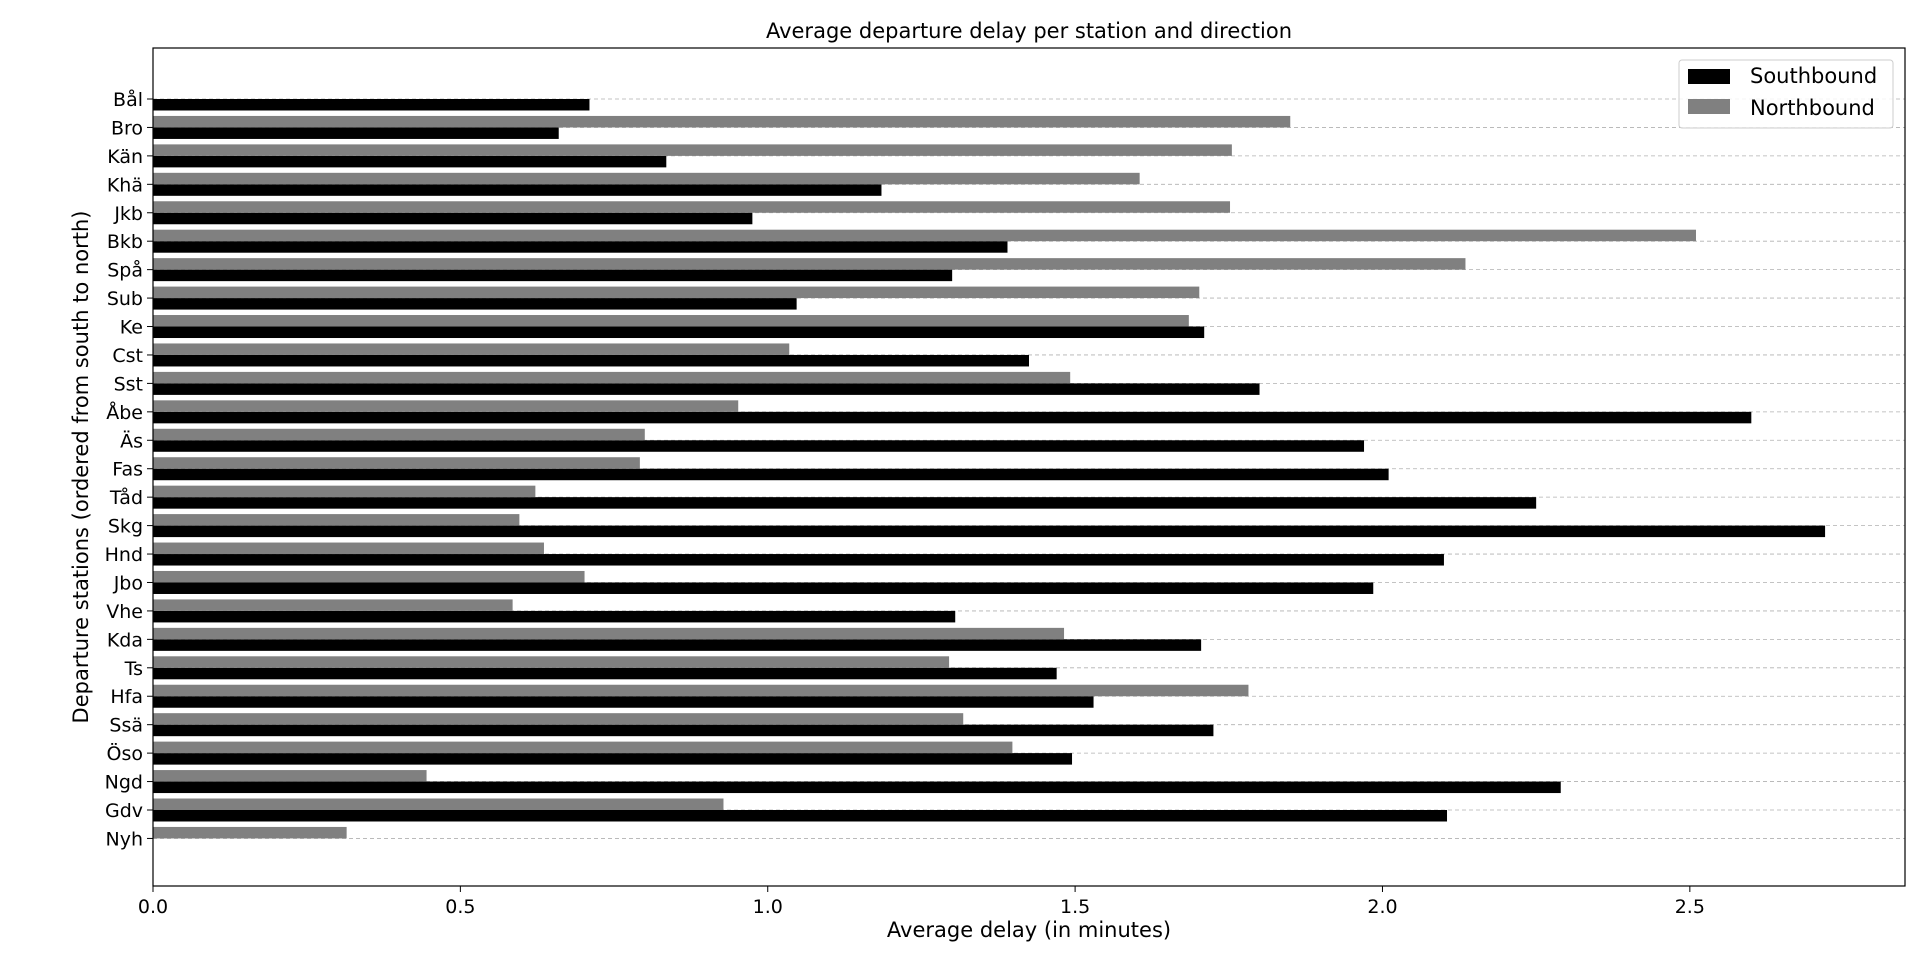 The image size is (1920, 967). What do you see at coordinates (460, 907) in the screenshot?
I see `x-tick-label: 0.5` at bounding box center [460, 907].